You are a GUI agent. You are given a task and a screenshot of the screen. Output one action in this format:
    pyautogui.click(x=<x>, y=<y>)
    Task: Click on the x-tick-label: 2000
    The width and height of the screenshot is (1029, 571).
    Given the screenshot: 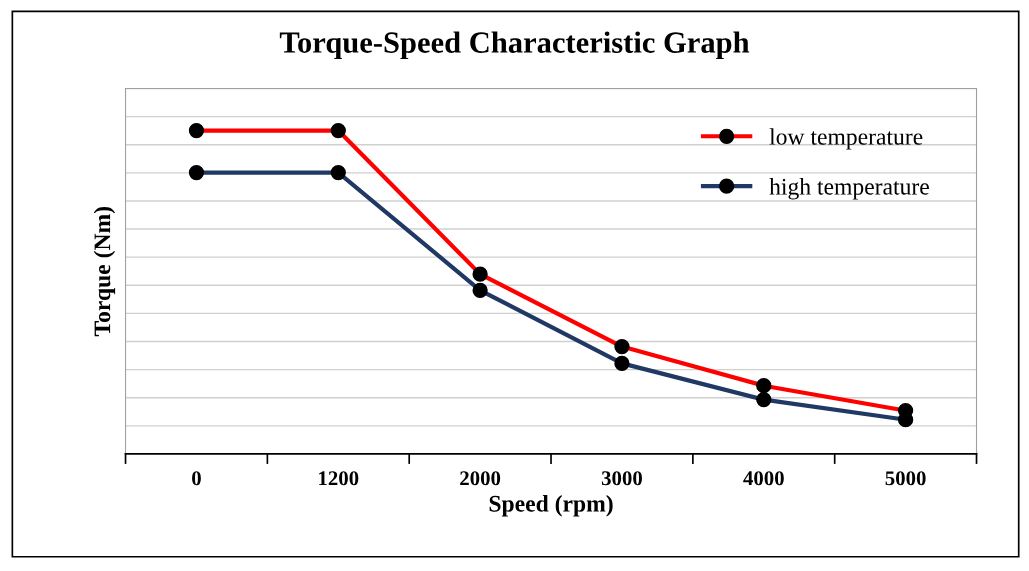 What is the action you would take?
    pyautogui.click(x=480, y=478)
    